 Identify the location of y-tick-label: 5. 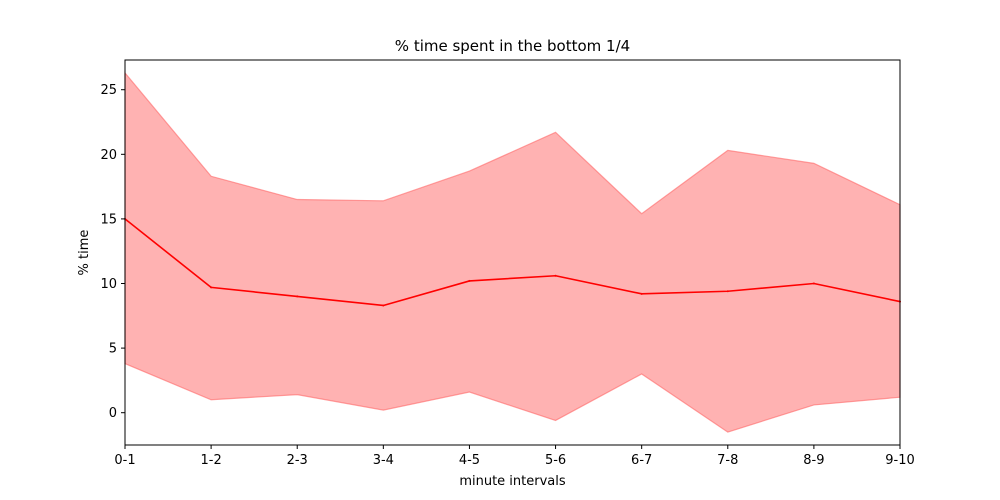
(113, 349).